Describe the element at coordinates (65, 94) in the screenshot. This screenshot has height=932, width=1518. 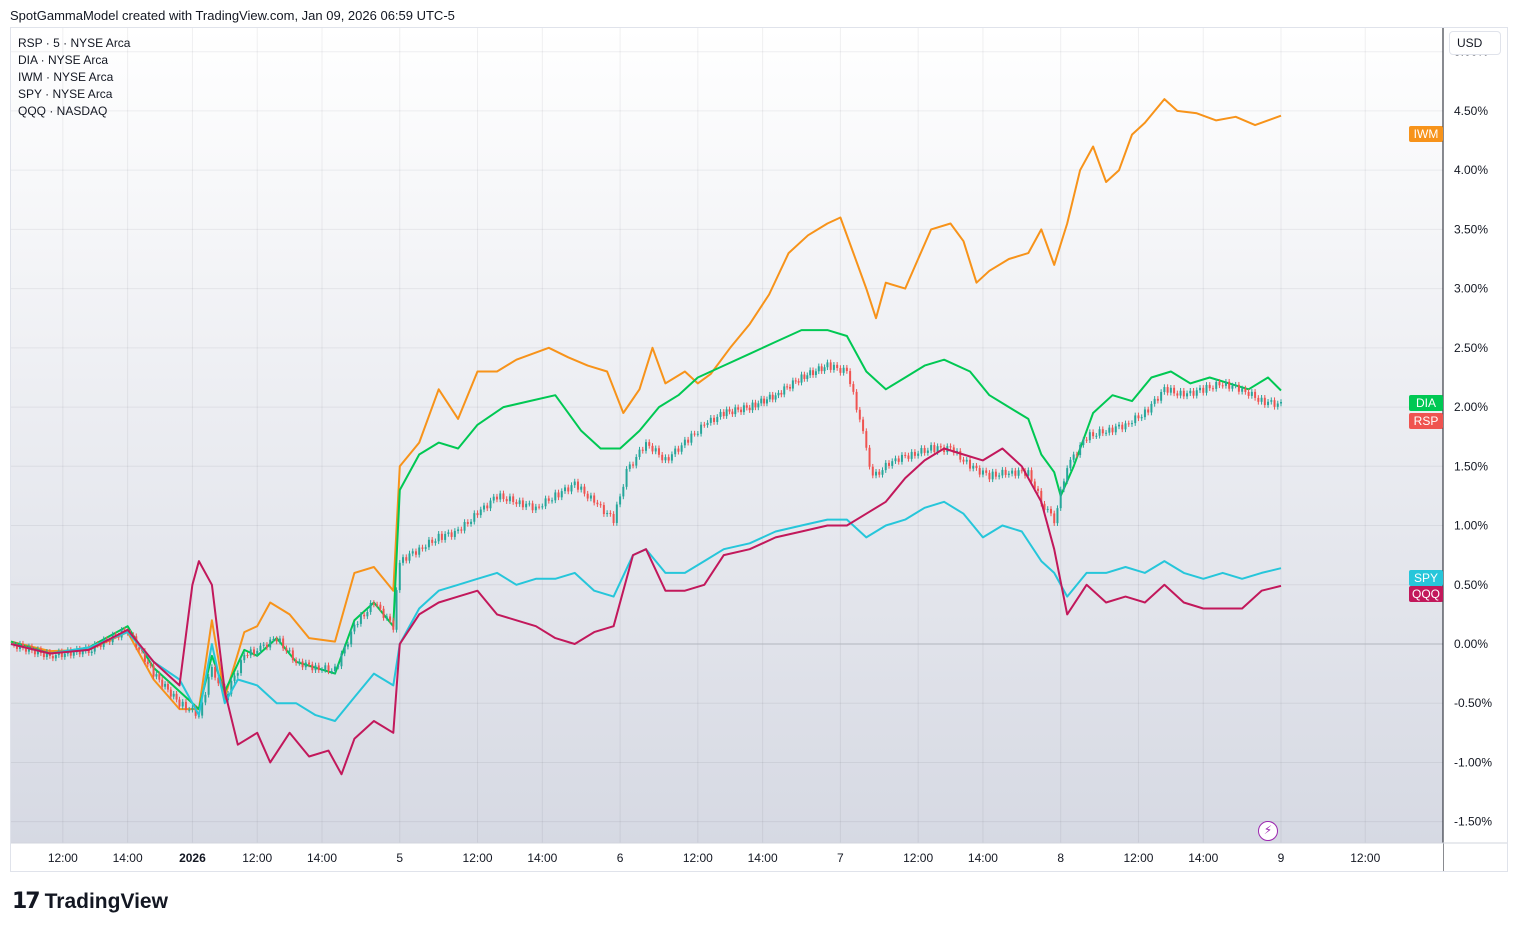
I see `legend-item-spy: SPY · NYSE Arca` at that location.